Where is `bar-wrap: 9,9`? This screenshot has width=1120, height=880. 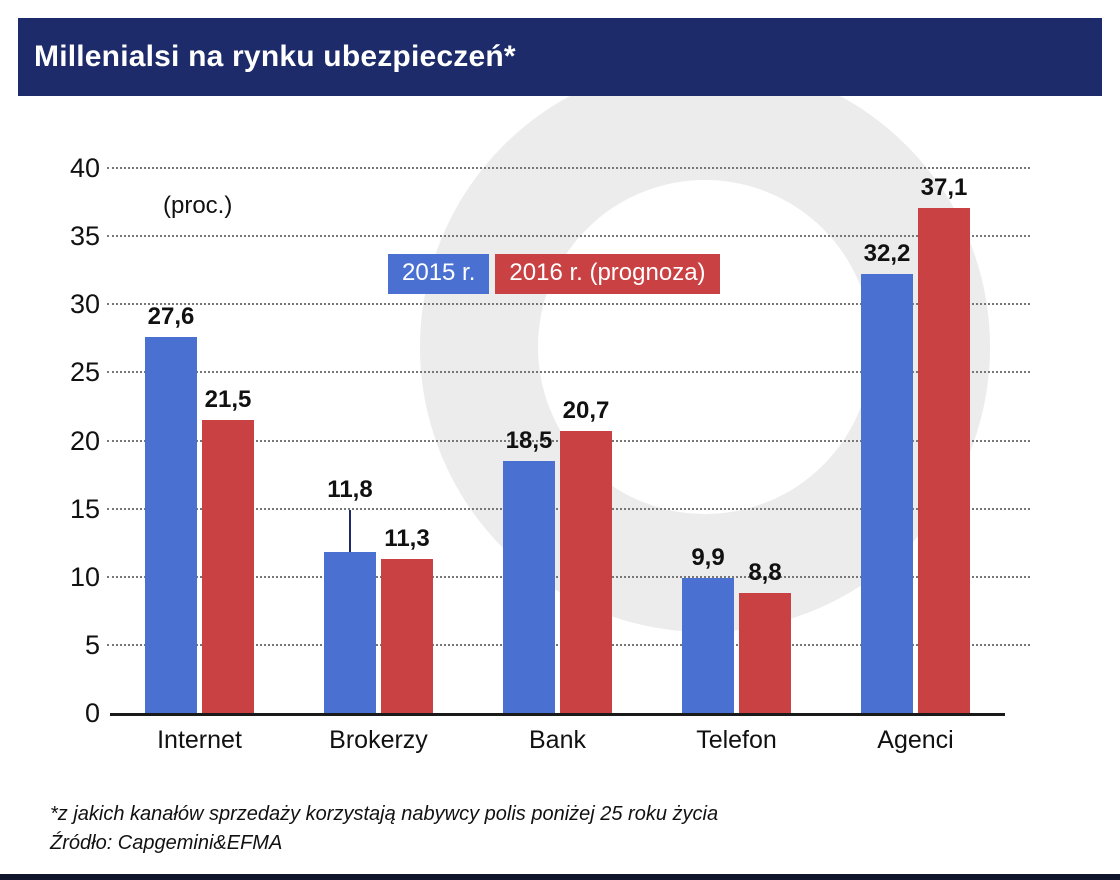 bar-wrap: 9,9 is located at coordinates (708, 628).